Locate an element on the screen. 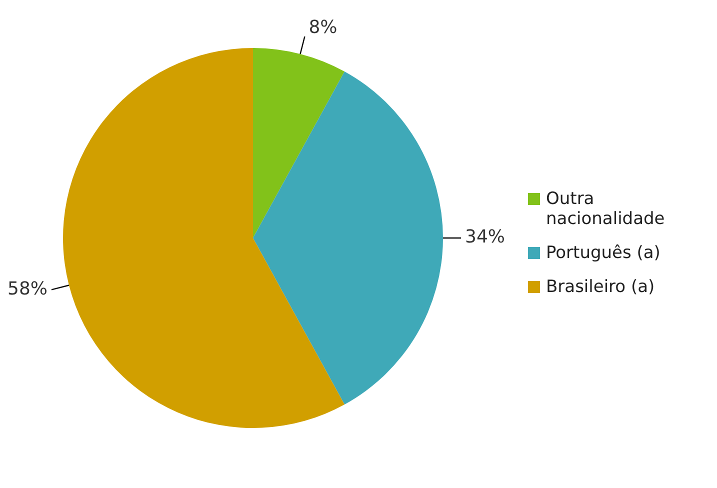 Image resolution: width=717 pixels, height=488 pixels. legend-label: Português (a) is located at coordinates (603, 253).